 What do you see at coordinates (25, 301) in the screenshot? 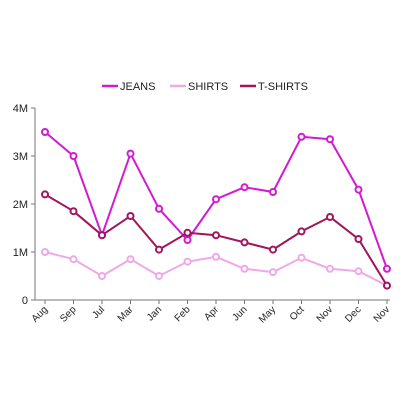
I see `y-tick-label: 0` at bounding box center [25, 301].